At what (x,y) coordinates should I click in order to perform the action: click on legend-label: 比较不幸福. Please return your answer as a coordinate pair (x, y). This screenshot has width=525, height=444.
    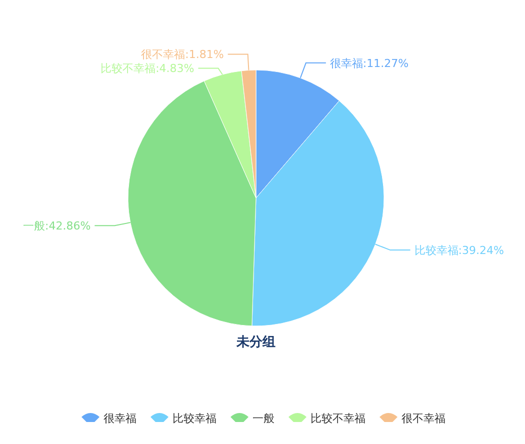
    Looking at the image, I should click on (338, 418).